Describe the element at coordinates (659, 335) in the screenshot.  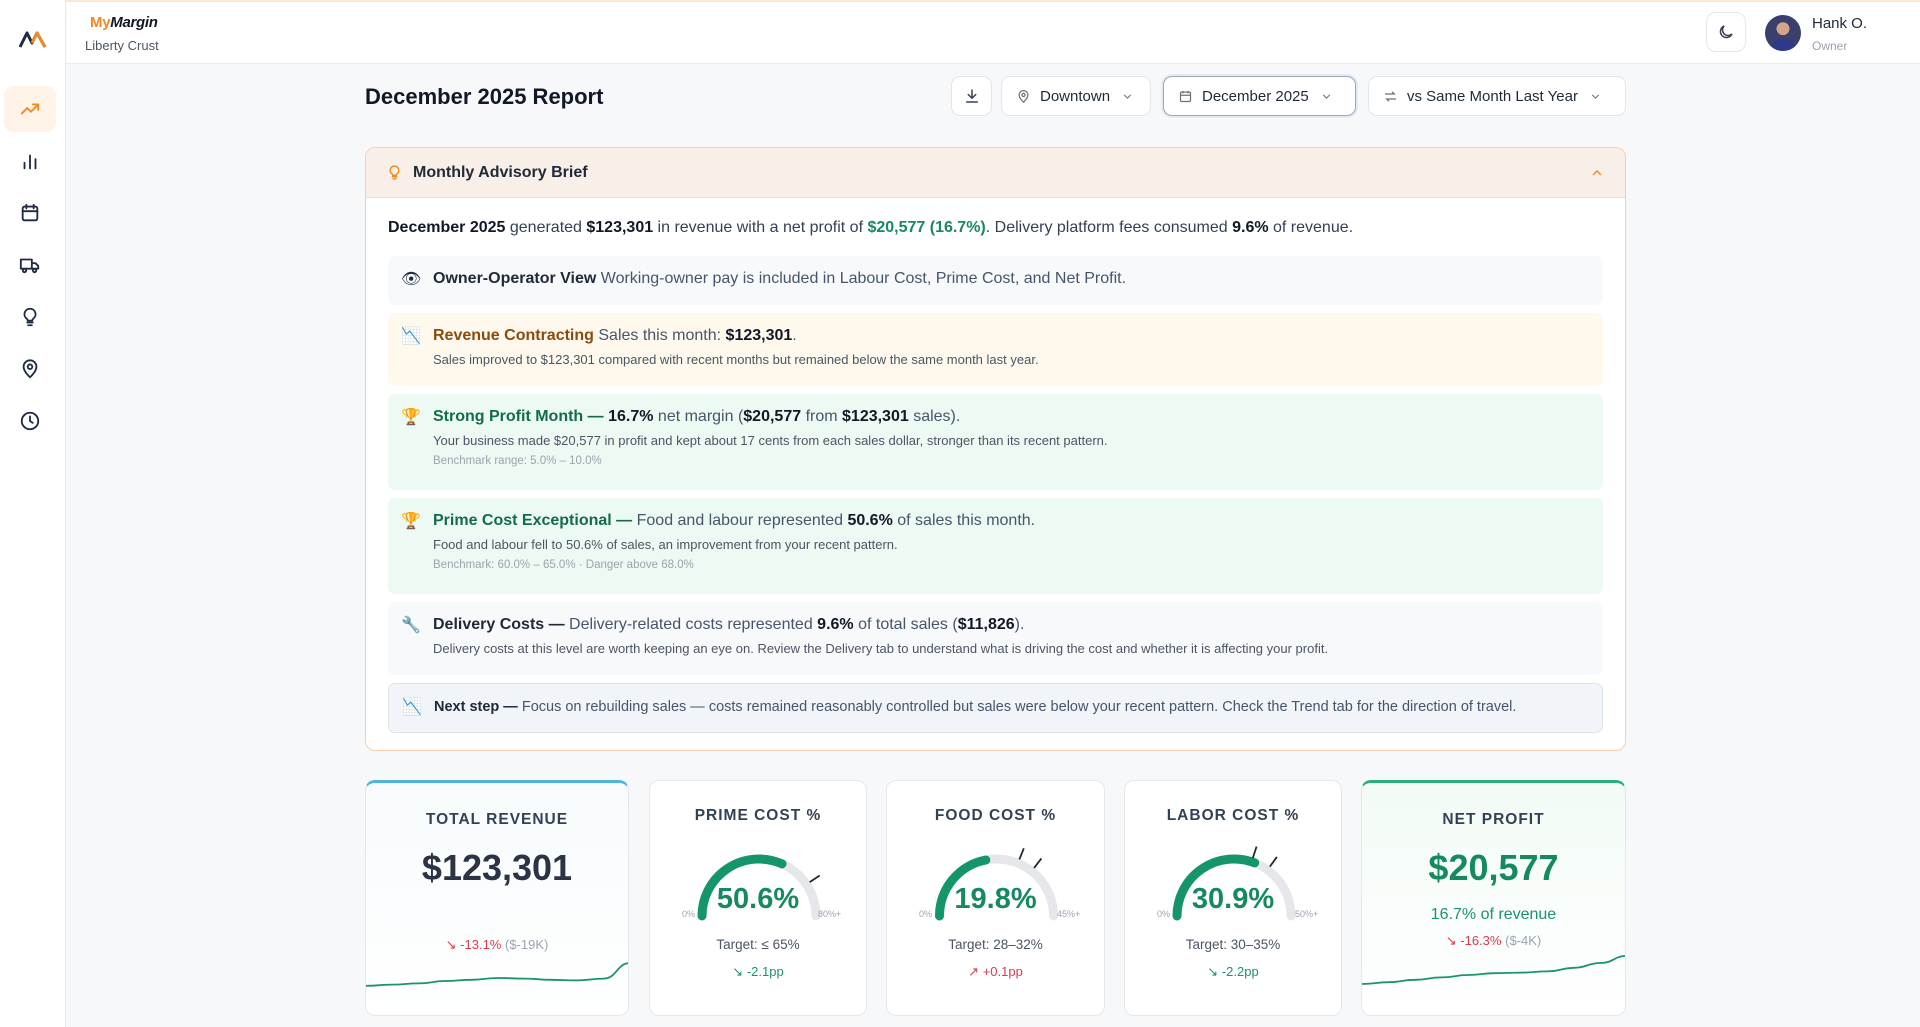
I see `row-text: Sales this month:` at that location.